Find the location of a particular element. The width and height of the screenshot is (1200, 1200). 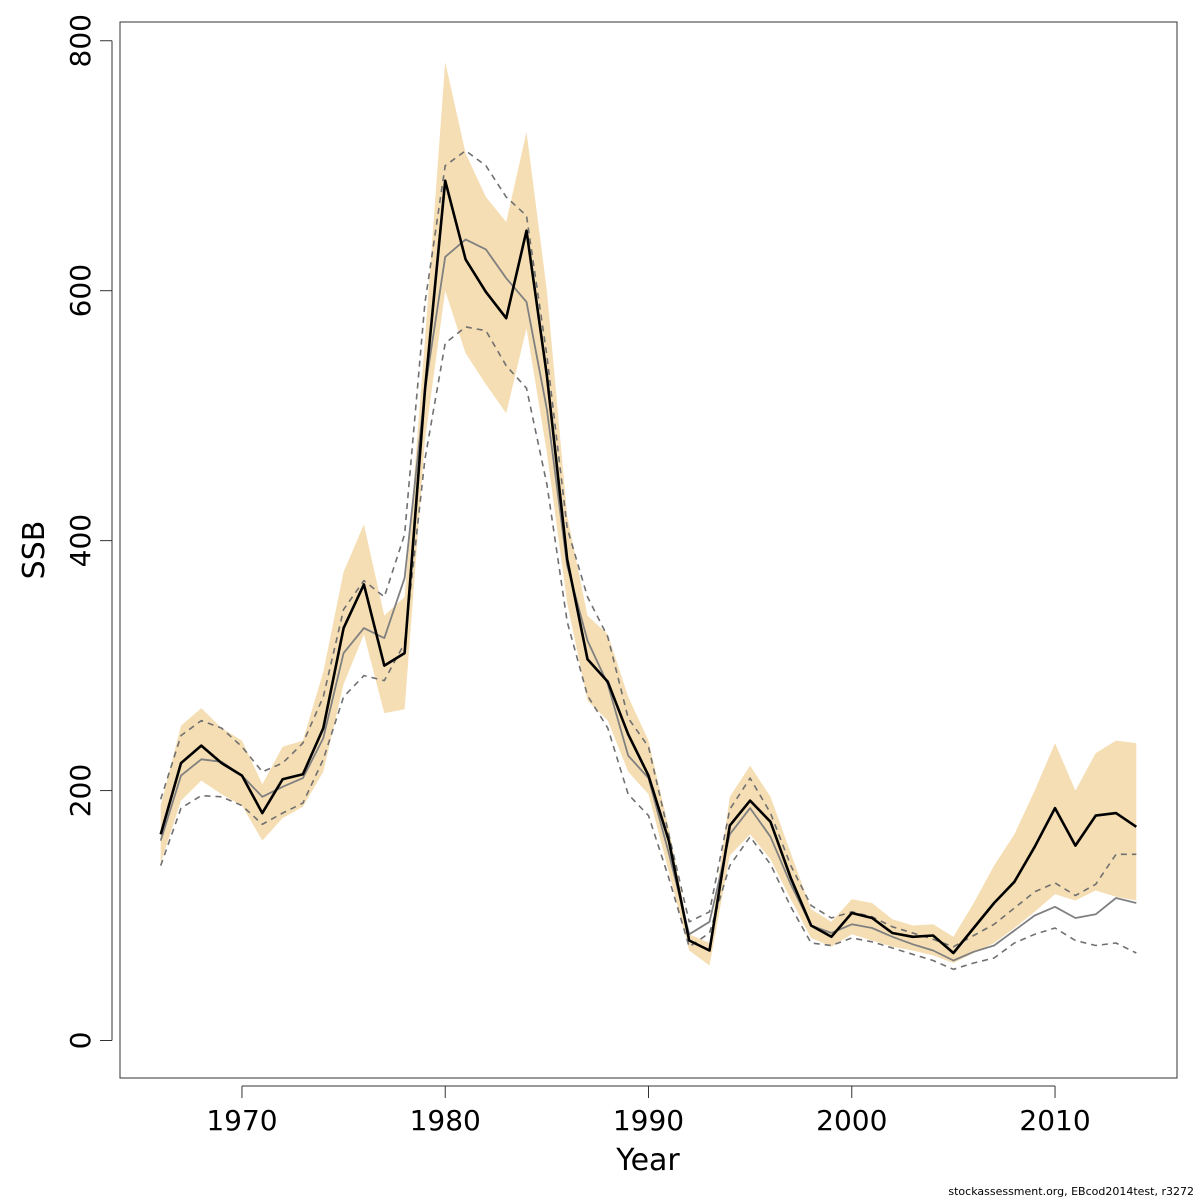

x-axis: 1970 1980 1990 2000 2010 is located at coordinates (648, 1111).